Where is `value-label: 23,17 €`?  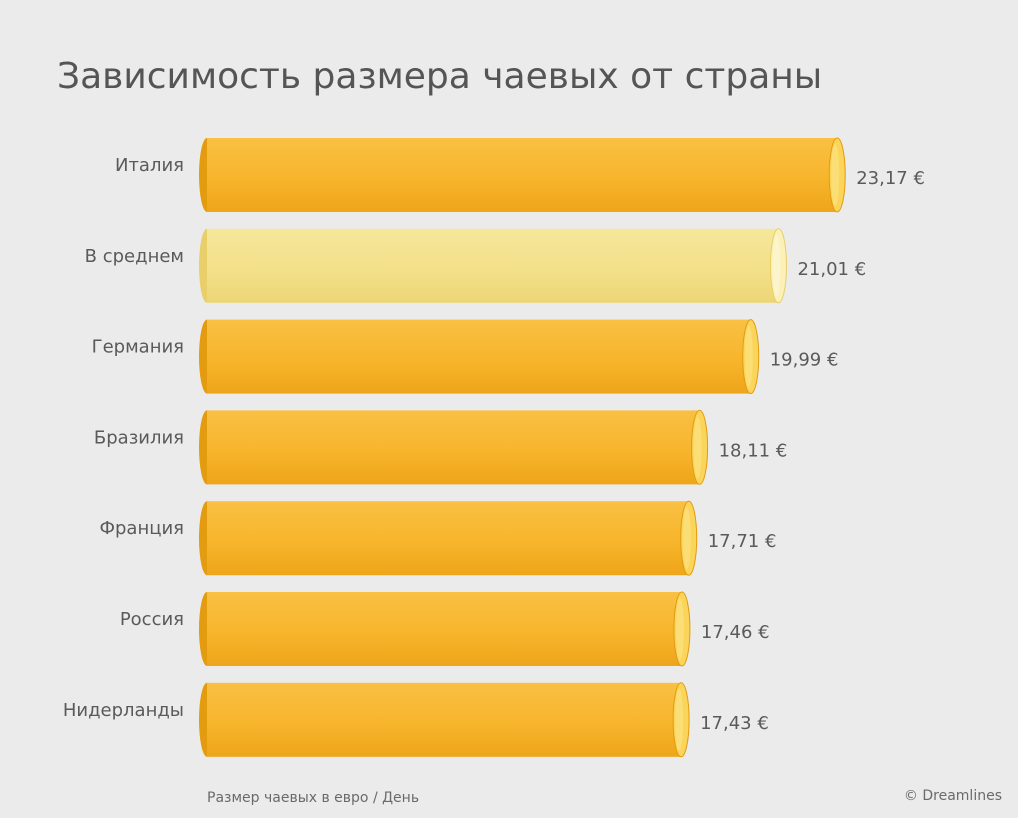 value-label: 23,17 € is located at coordinates (890, 178).